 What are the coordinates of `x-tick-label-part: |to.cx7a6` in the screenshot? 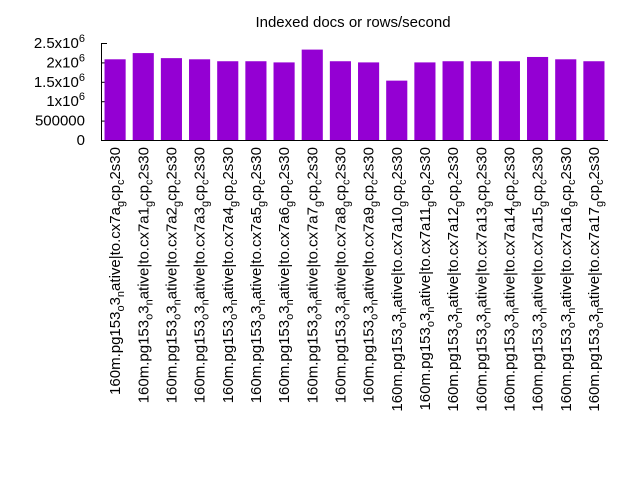 It's located at (284, 237).